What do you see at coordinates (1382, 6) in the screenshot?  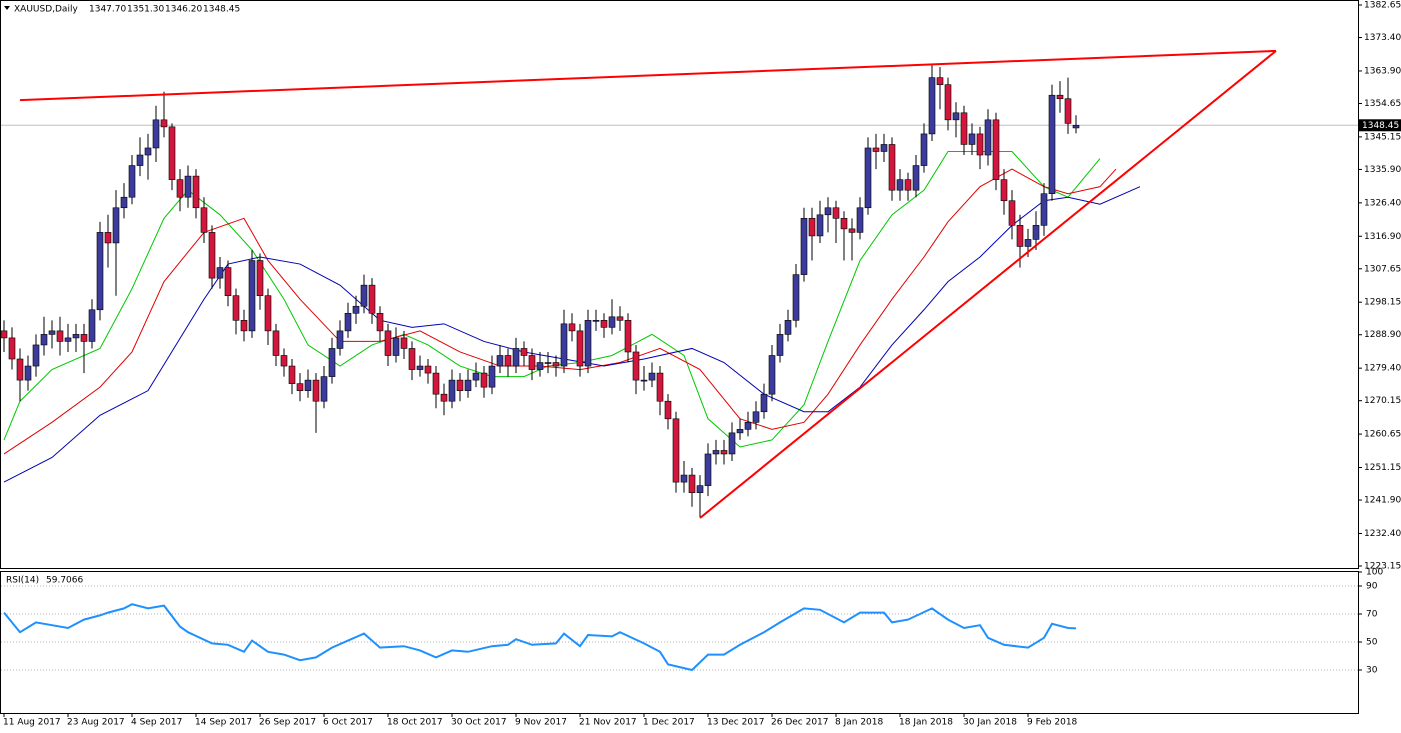 I see `y-tick-label: 1382.65` at bounding box center [1382, 6].